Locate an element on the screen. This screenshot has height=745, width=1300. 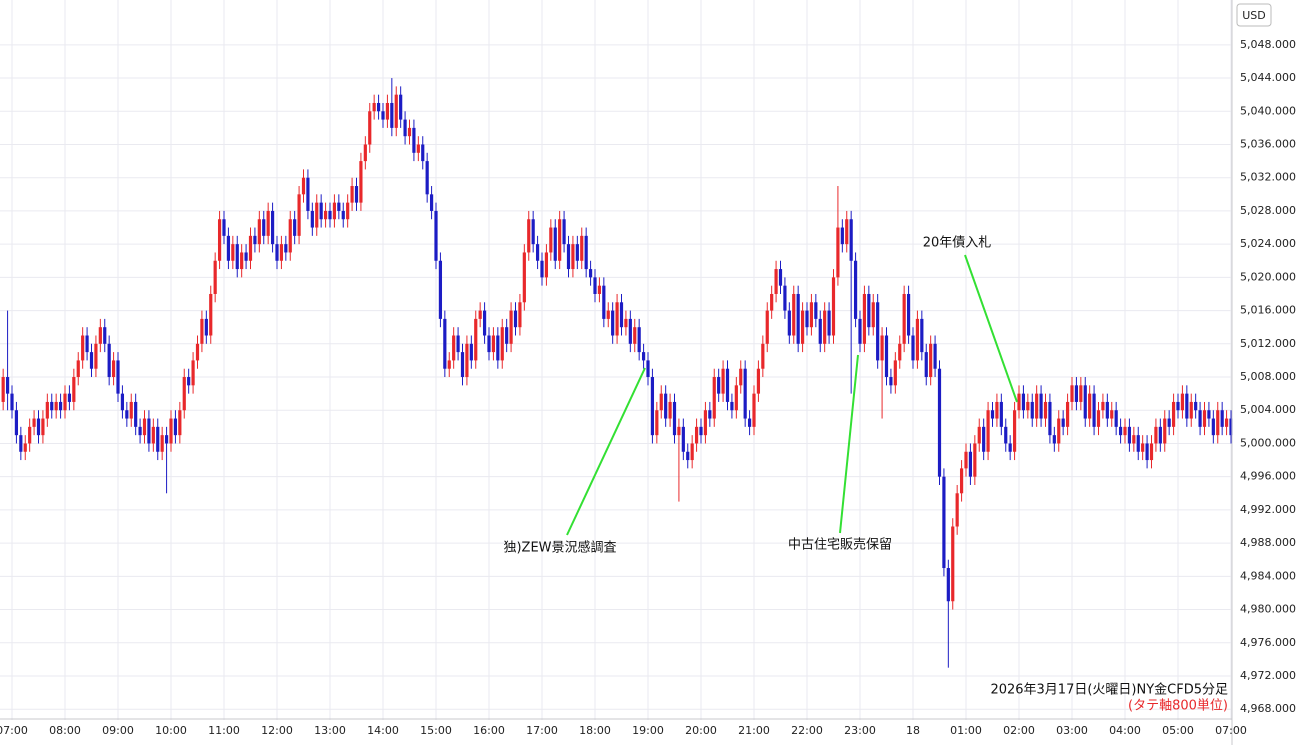
y-tick-label: 5,012.000 is located at coordinates (1268, 343).